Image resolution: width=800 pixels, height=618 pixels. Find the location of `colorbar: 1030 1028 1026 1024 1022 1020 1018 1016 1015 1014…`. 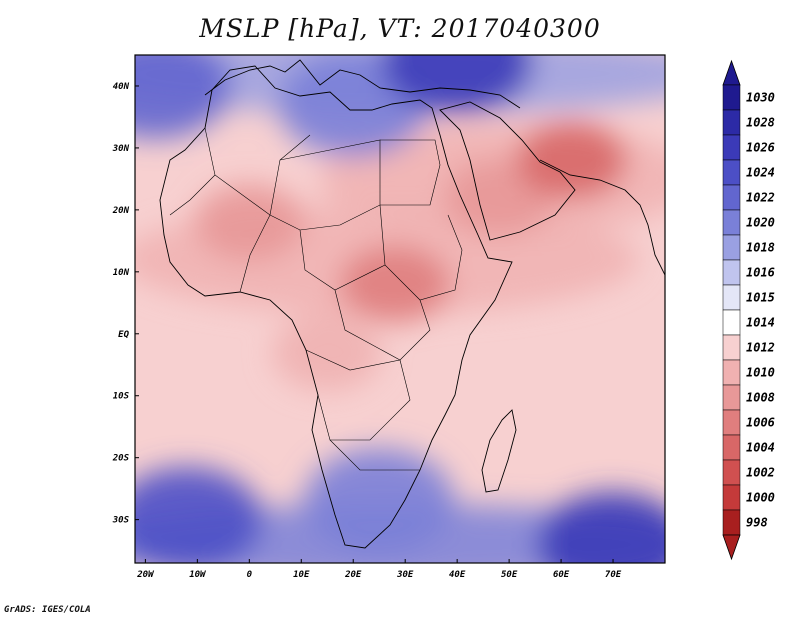

colorbar: 1030 1028 1026 1024 1022 1020 1018 1016 1015 1014… is located at coordinates (748, 310).